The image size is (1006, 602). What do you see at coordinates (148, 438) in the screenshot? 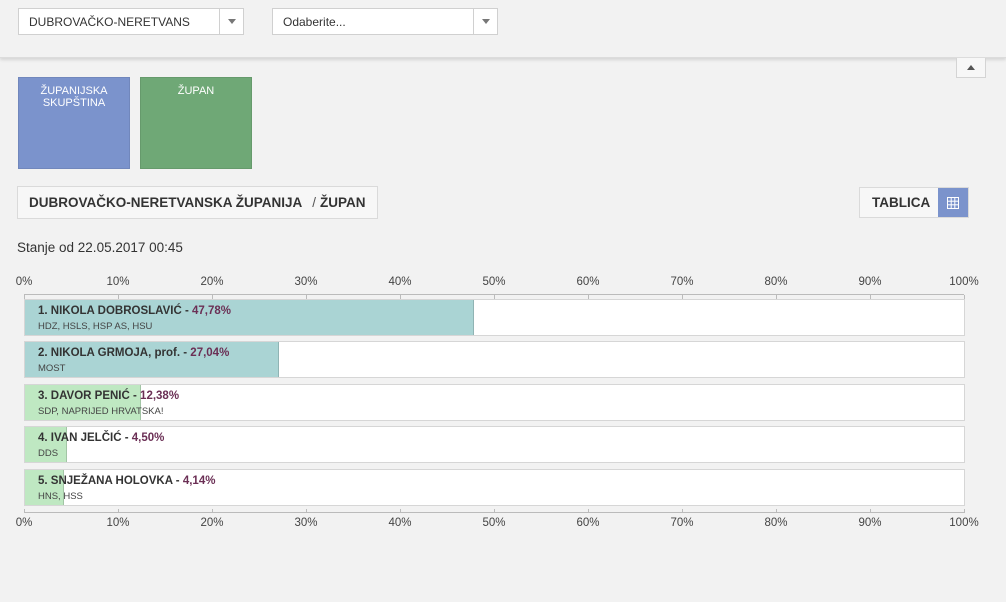
I see `candidate-percent: 4,50%` at bounding box center [148, 438].